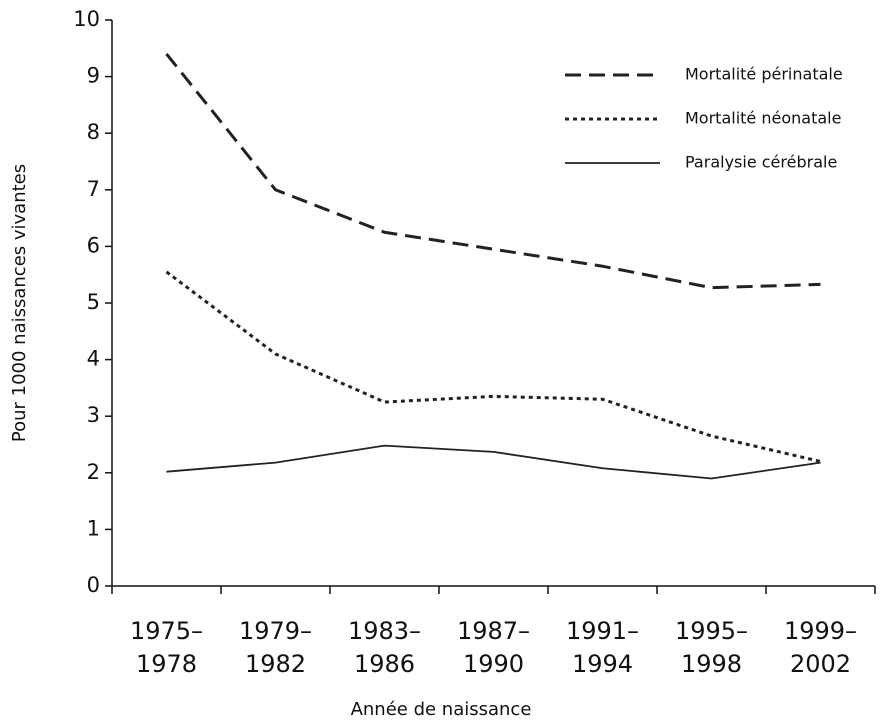  Describe the element at coordinates (275, 631) in the screenshot. I see `x-tick-label: 1979–` at that location.